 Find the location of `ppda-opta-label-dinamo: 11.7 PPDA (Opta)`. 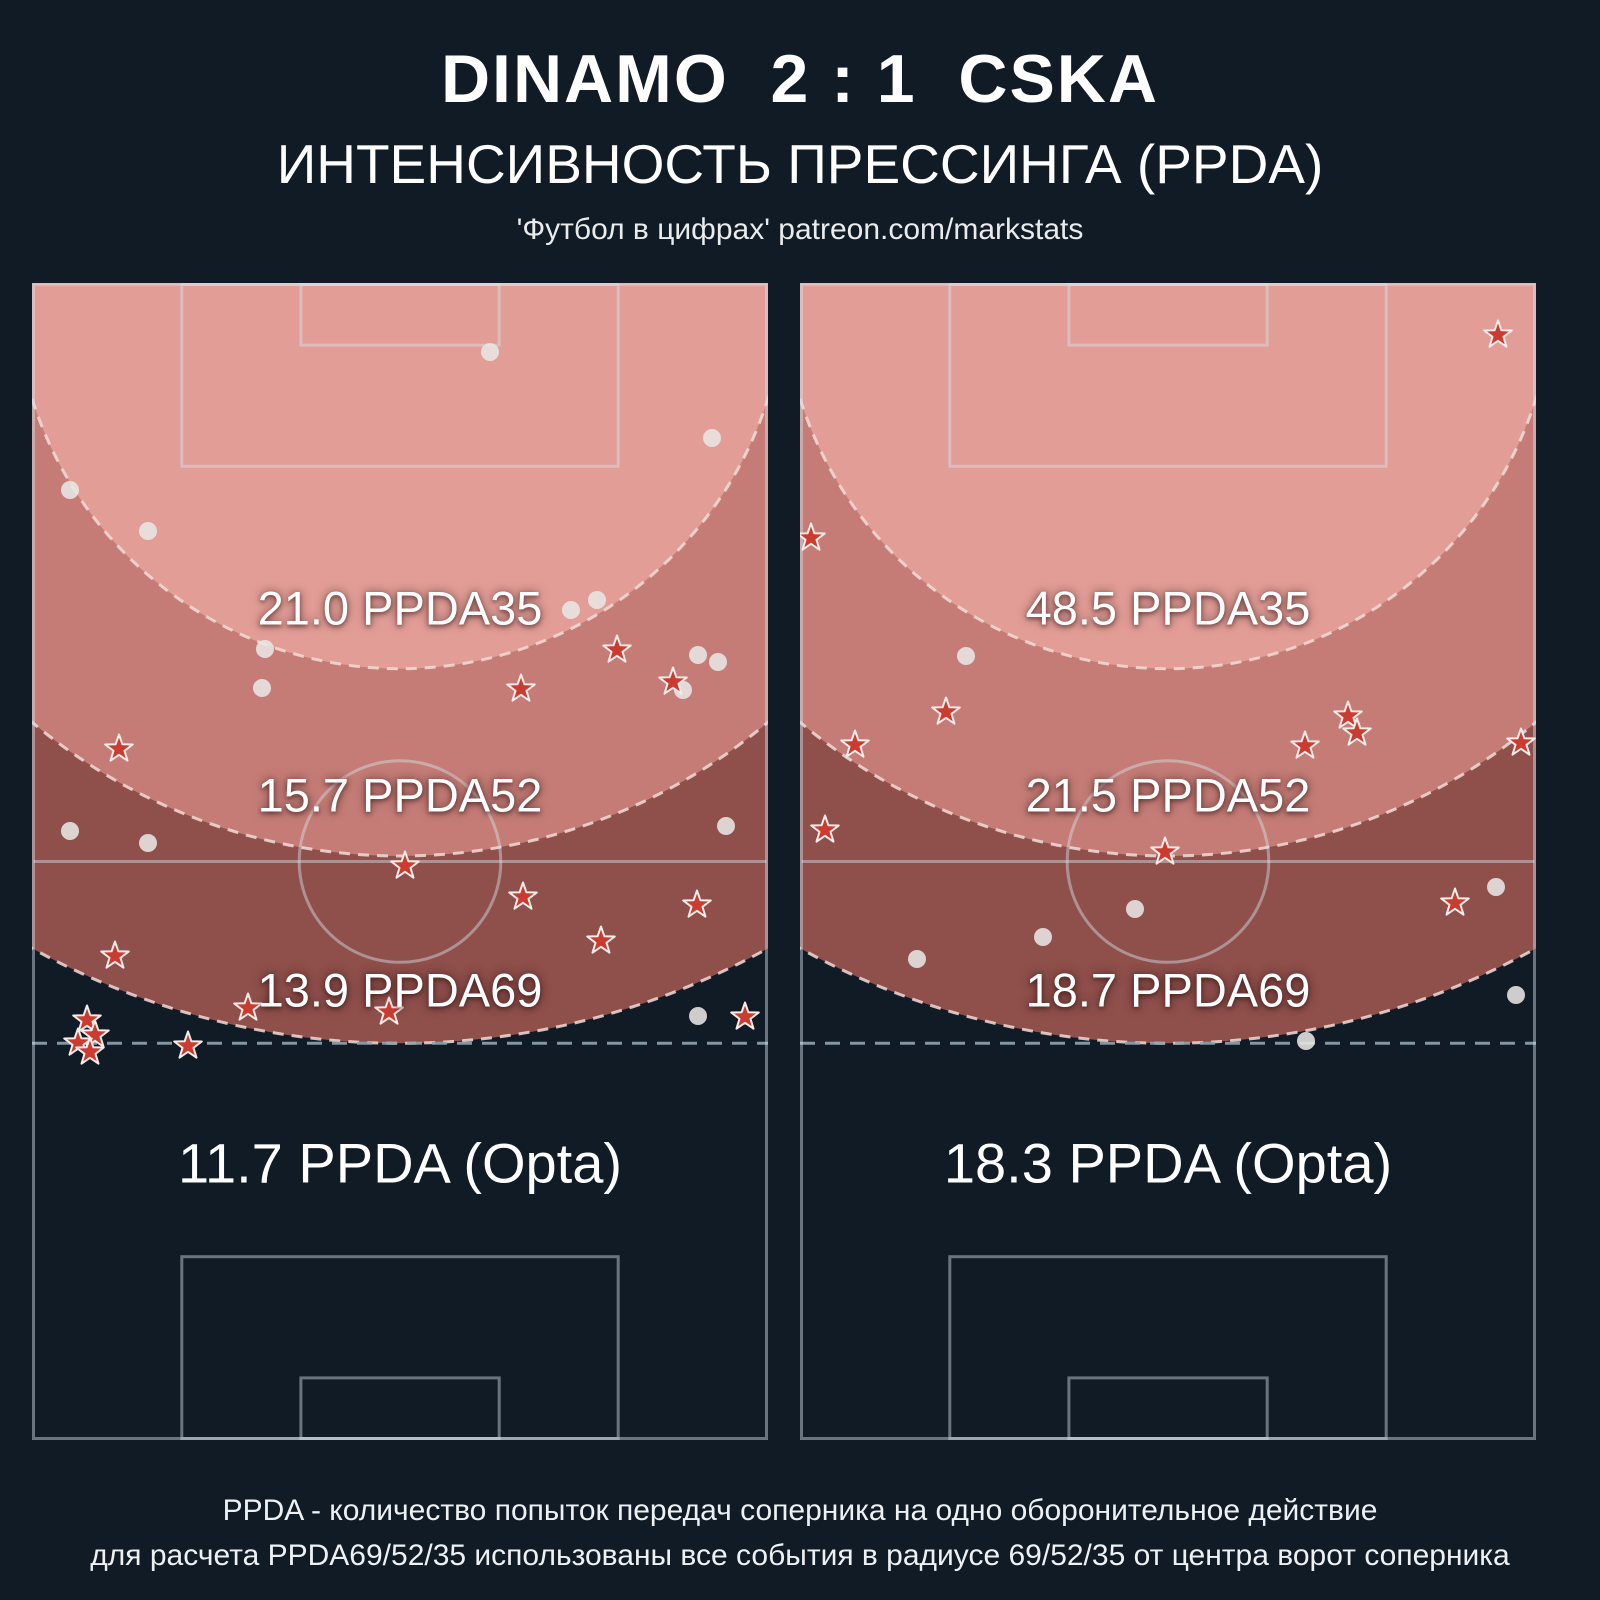

ppda-opta-label-dinamo: 11.7 PPDA (Opta) is located at coordinates (400, 1163).